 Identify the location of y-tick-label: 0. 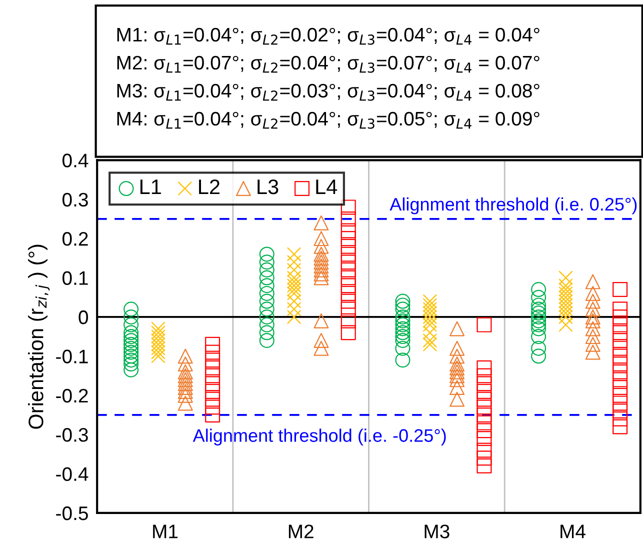
(83, 317).